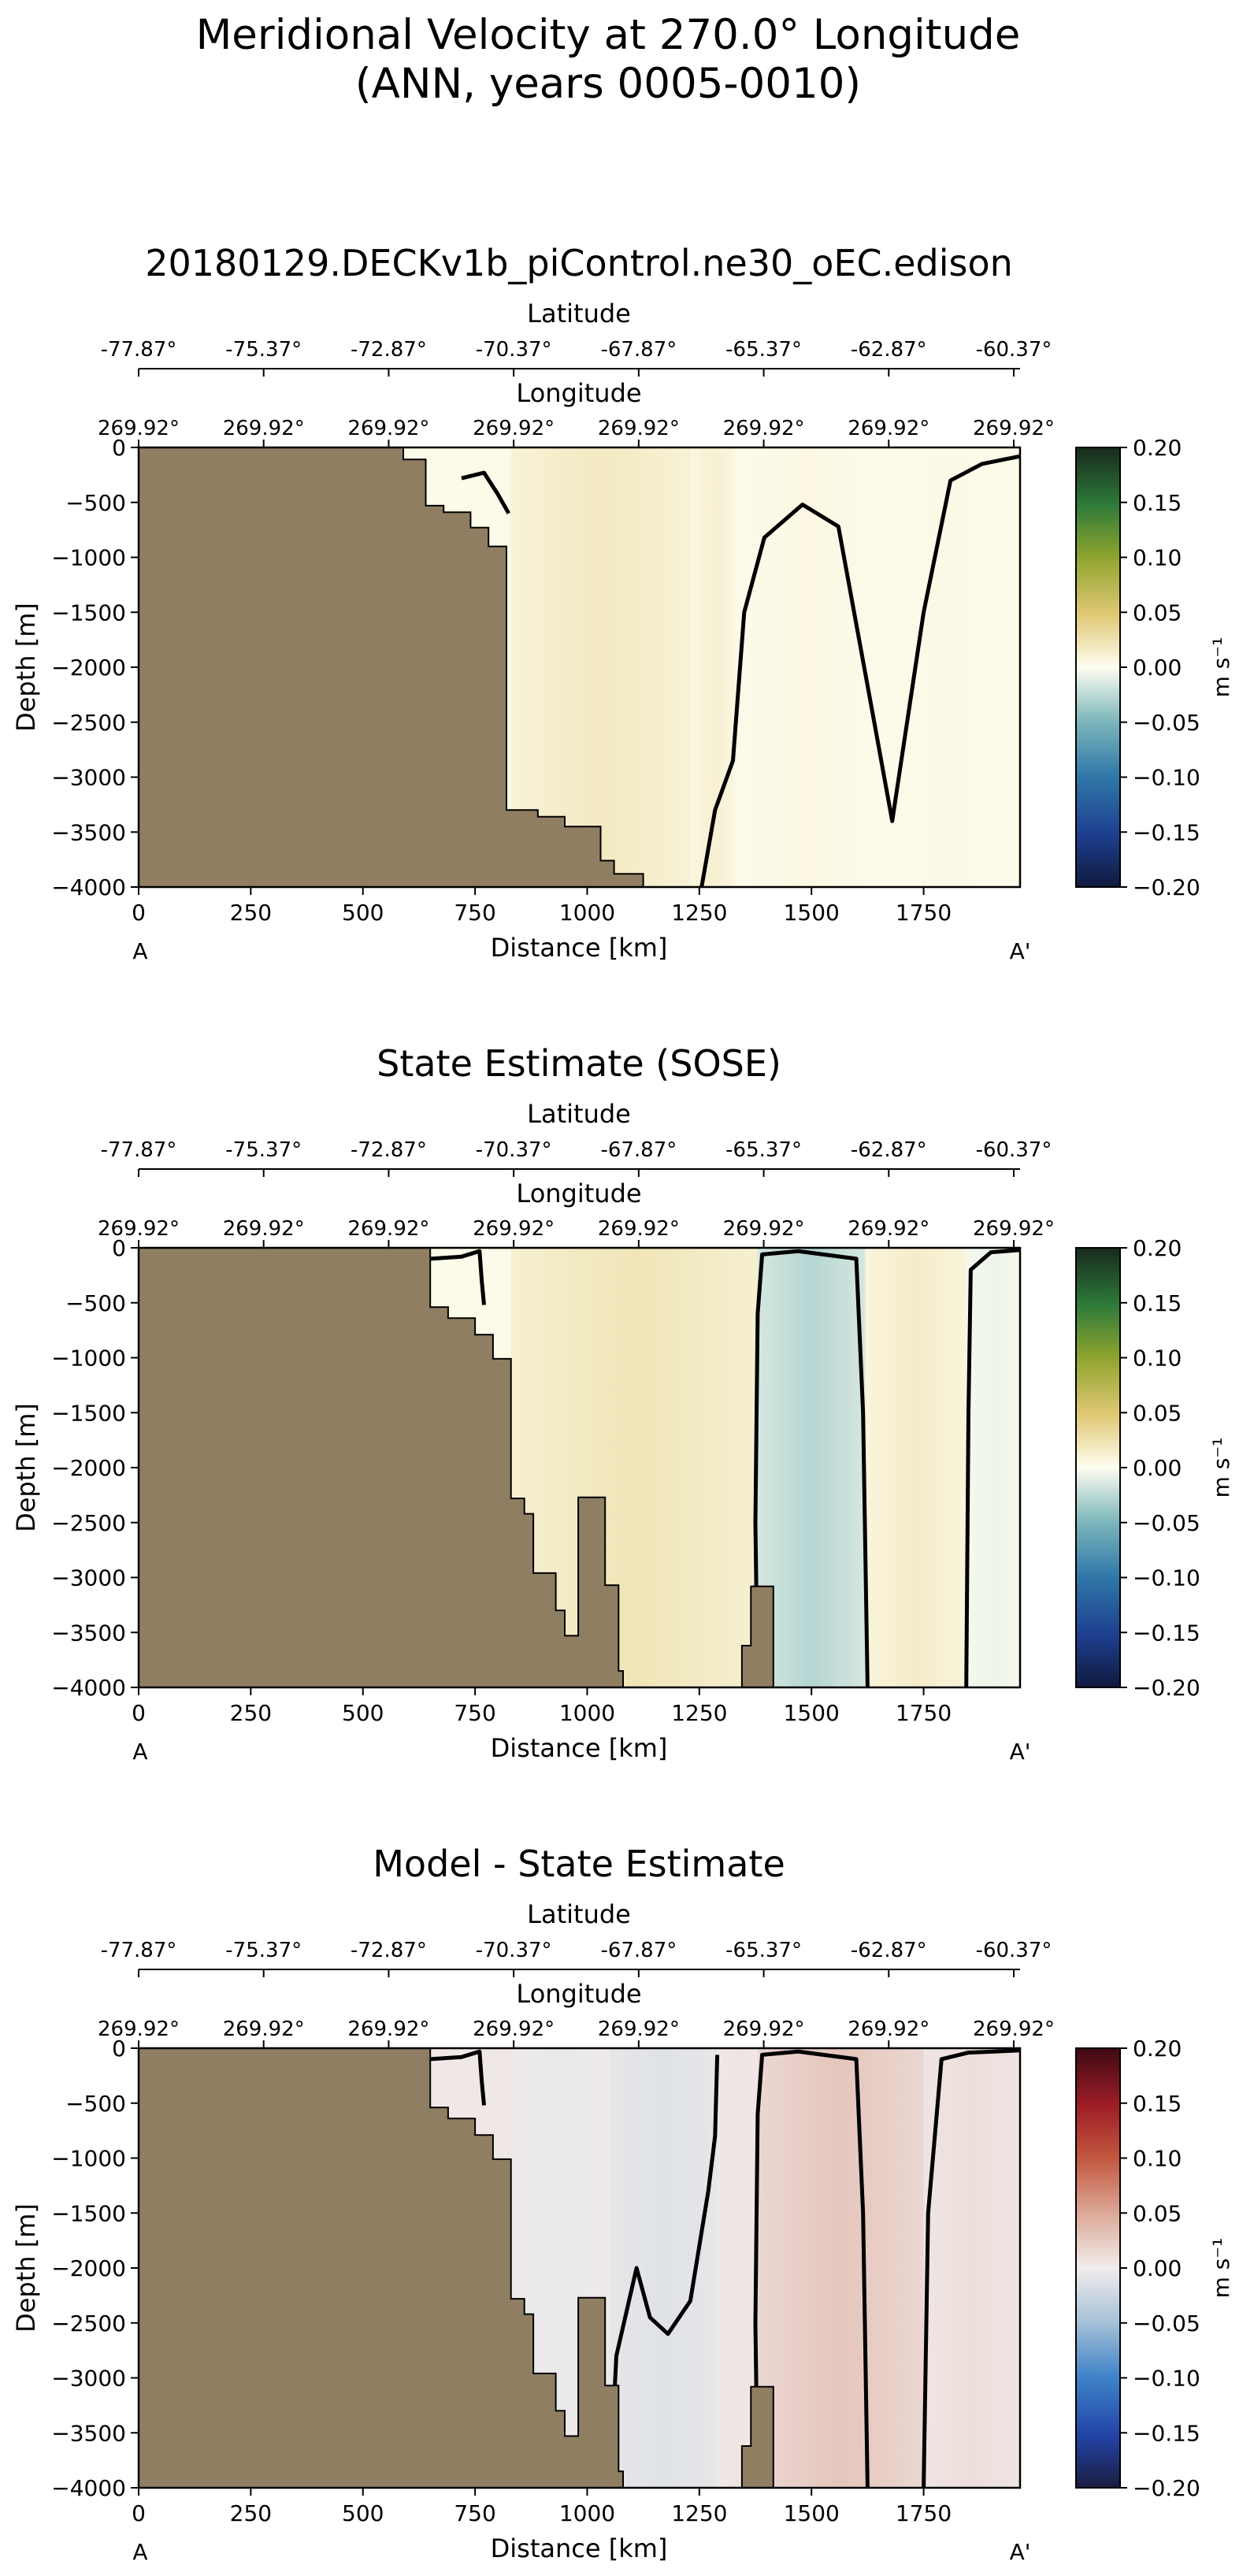  I want to click on x-tick-label: 250, so click(251, 2513).